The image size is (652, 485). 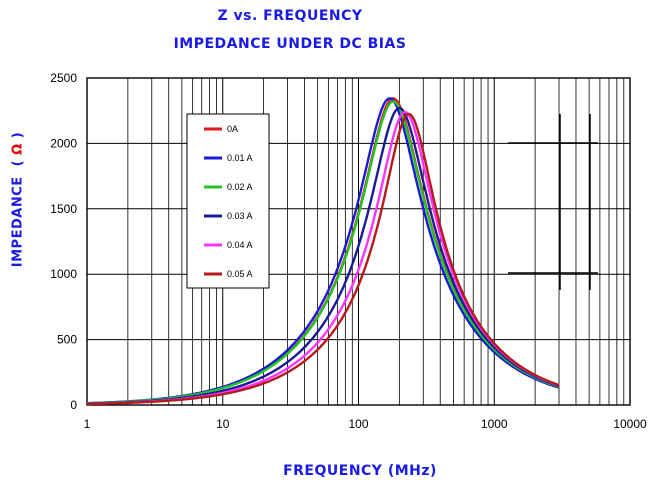 What do you see at coordinates (290, 44) in the screenshot?
I see `chart-subtitle: IMPEDANCE UNDER DC BIAS` at bounding box center [290, 44].